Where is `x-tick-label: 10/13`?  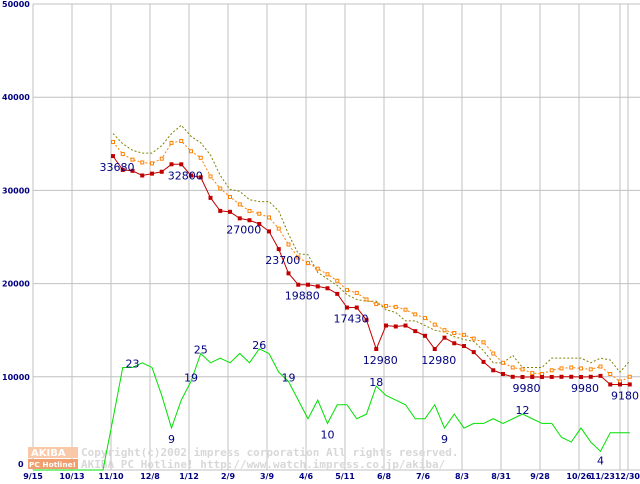
x-tick-label: 10/13 is located at coordinates (71, 476).